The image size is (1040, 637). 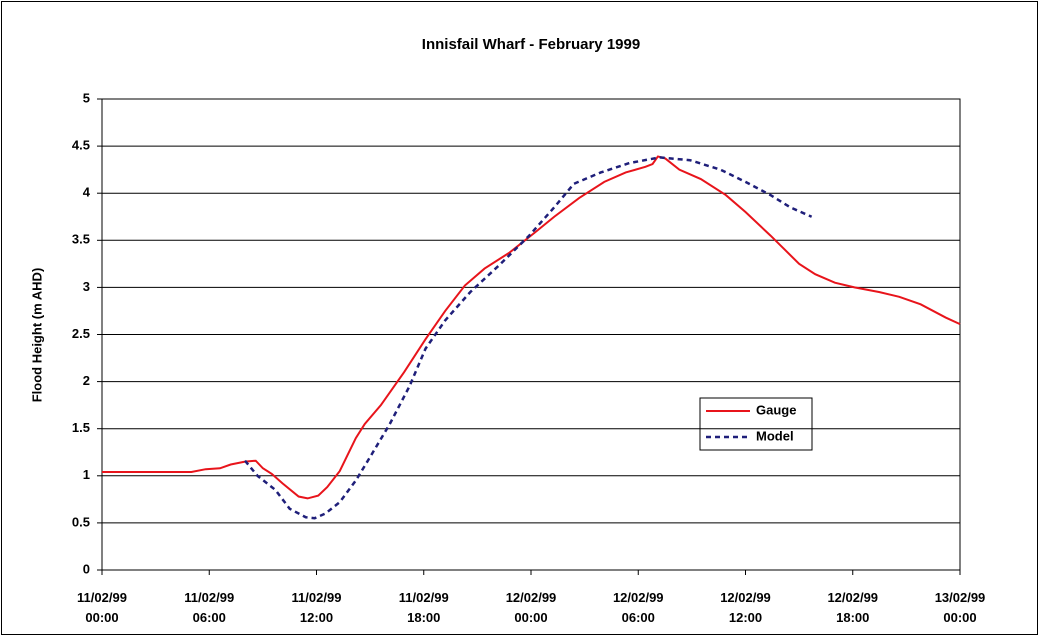 I want to click on y-tick-label: 2.5, so click(x=81, y=333).